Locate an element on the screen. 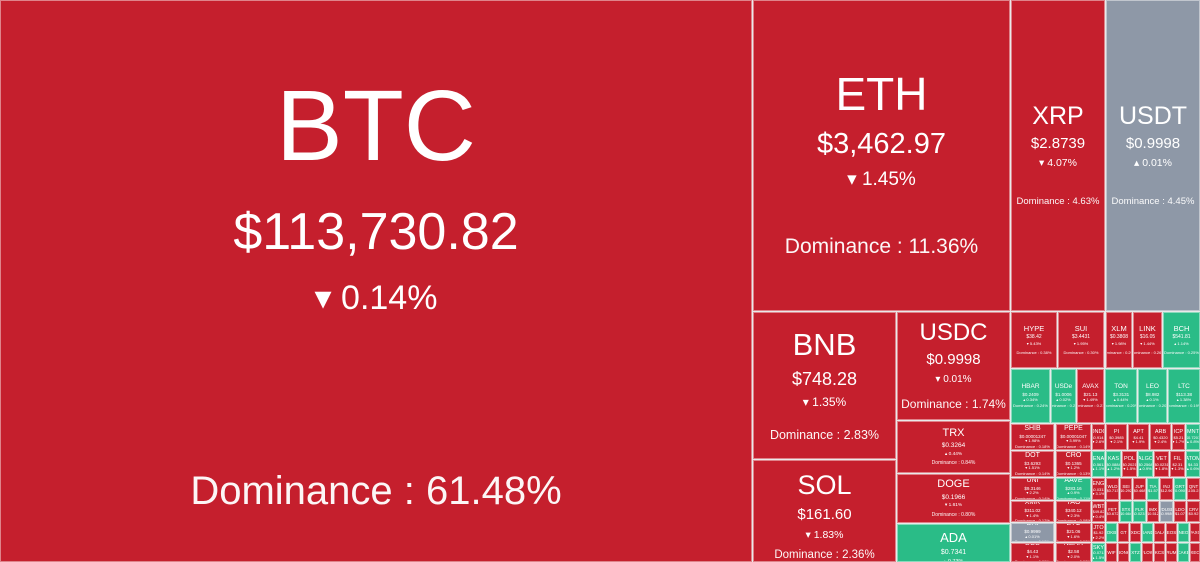 The width and height of the screenshot is (1200, 562). ticker-symbol: CAKE is located at coordinates (1183, 552).